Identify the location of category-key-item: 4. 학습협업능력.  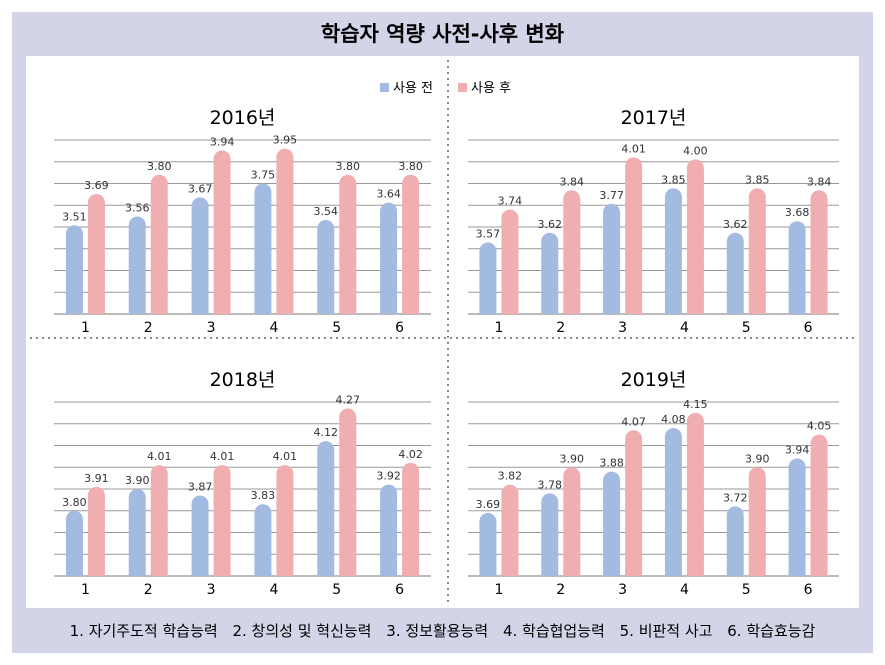
(553, 631).